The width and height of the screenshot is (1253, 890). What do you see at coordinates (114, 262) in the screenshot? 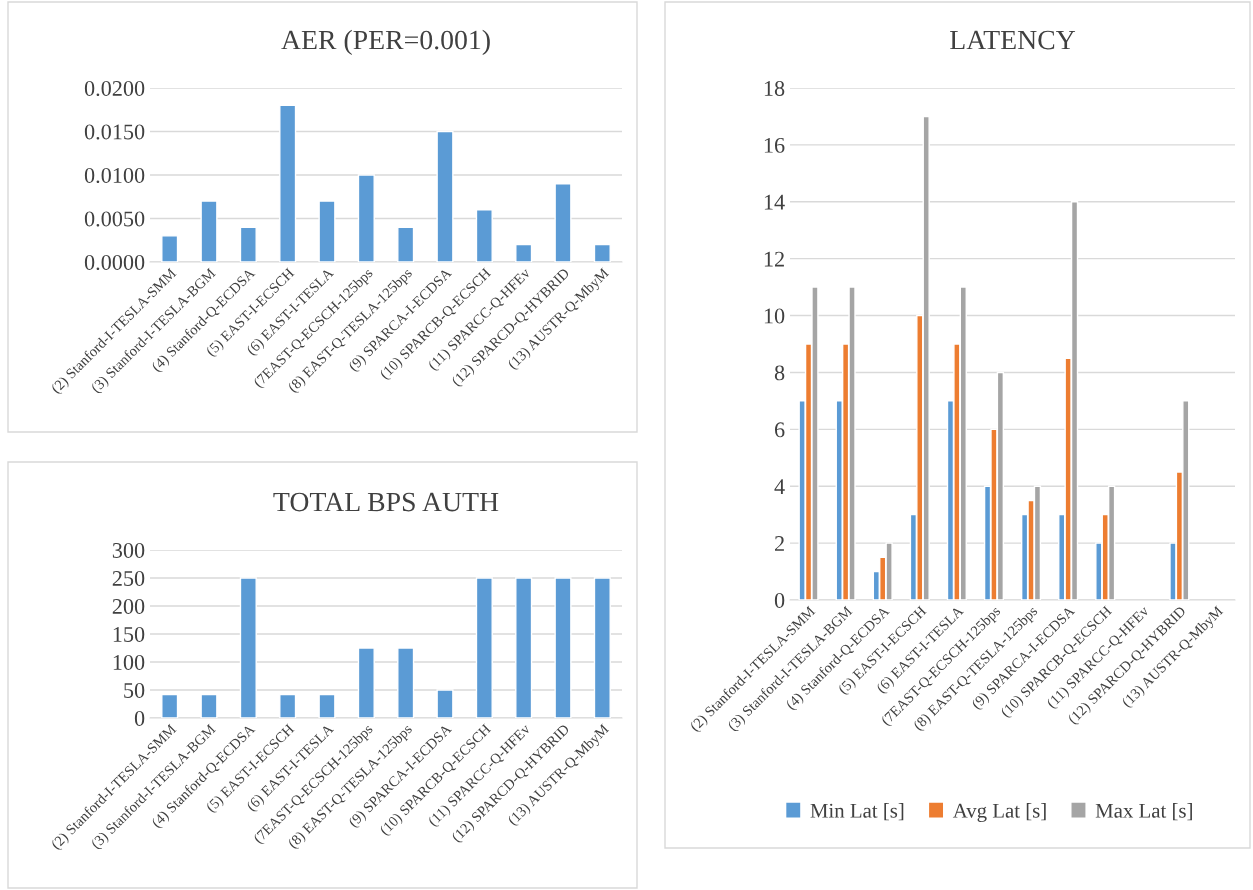
I see `y-tick-label: 0.0000` at bounding box center [114, 262].